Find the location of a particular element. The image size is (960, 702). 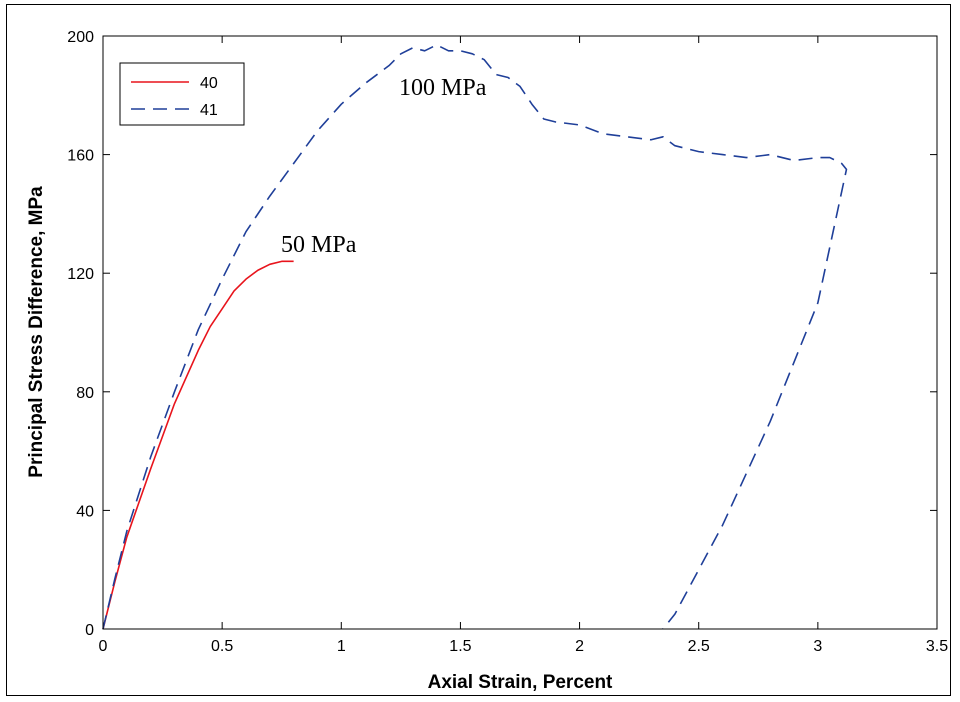

legend-label-41: 41 is located at coordinates (209, 110).